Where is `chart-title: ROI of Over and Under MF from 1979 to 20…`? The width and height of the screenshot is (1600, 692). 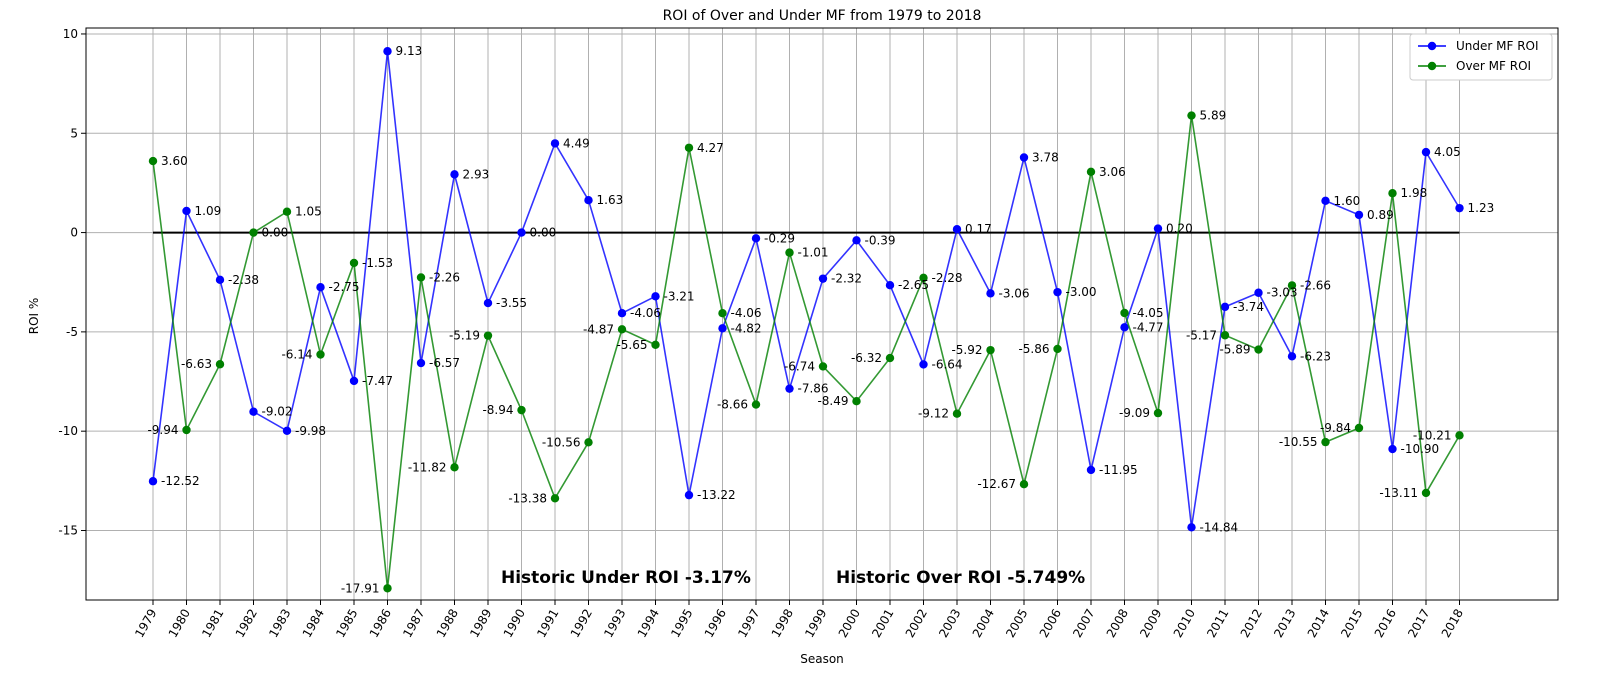 chart-title: ROI of Over and Under MF from 1979 to 20… is located at coordinates (822, 16).